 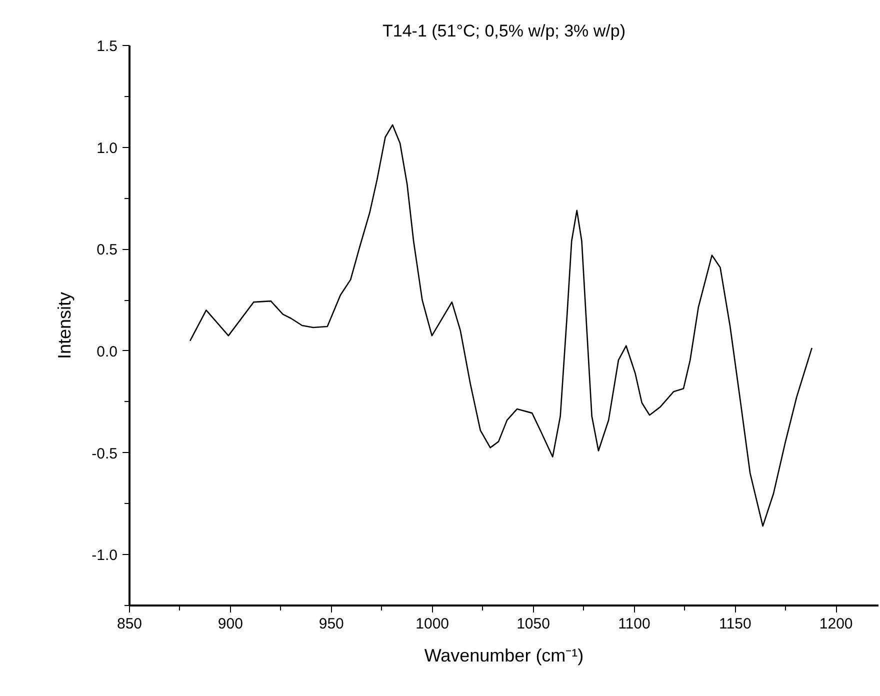 I want to click on x-tick-label: 900, so click(x=230, y=624).